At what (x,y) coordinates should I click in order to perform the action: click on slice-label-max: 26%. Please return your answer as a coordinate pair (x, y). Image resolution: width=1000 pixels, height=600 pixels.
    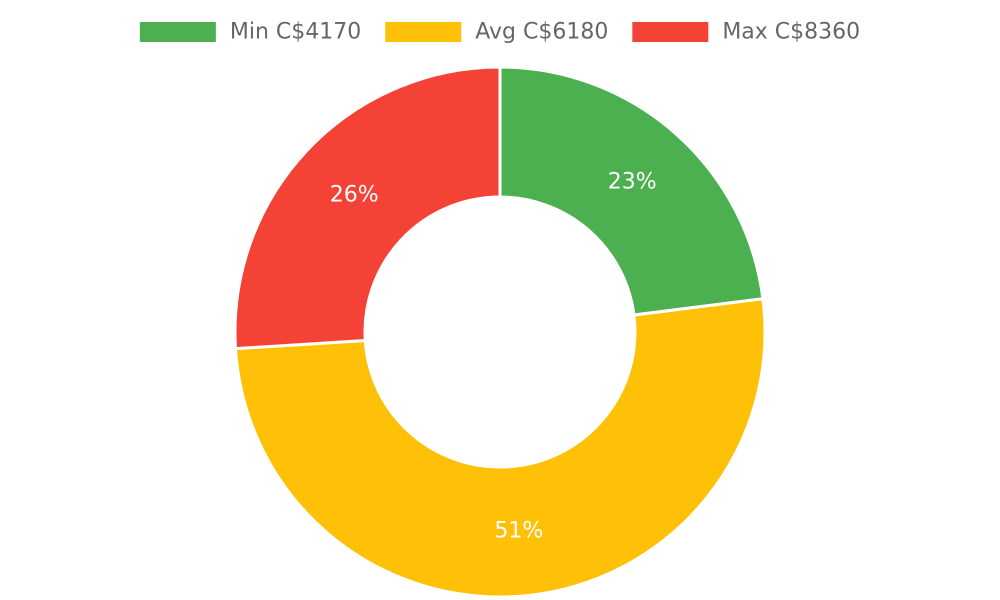
    Looking at the image, I should click on (354, 195).